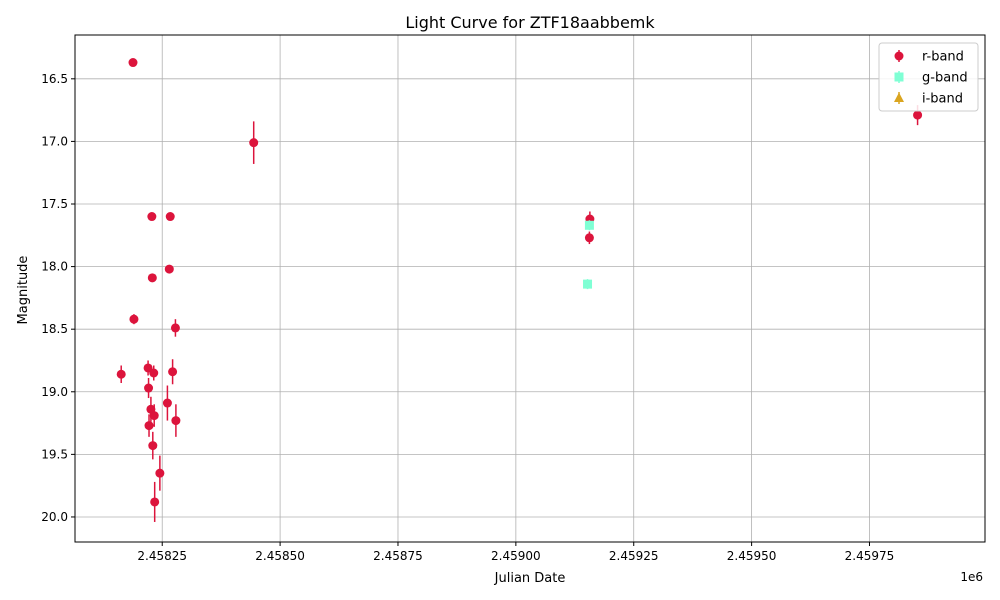 The height and width of the screenshot is (600, 1000). Describe the element at coordinates (280, 556) in the screenshot. I see `x-tick-label: 2.45850` at that location.